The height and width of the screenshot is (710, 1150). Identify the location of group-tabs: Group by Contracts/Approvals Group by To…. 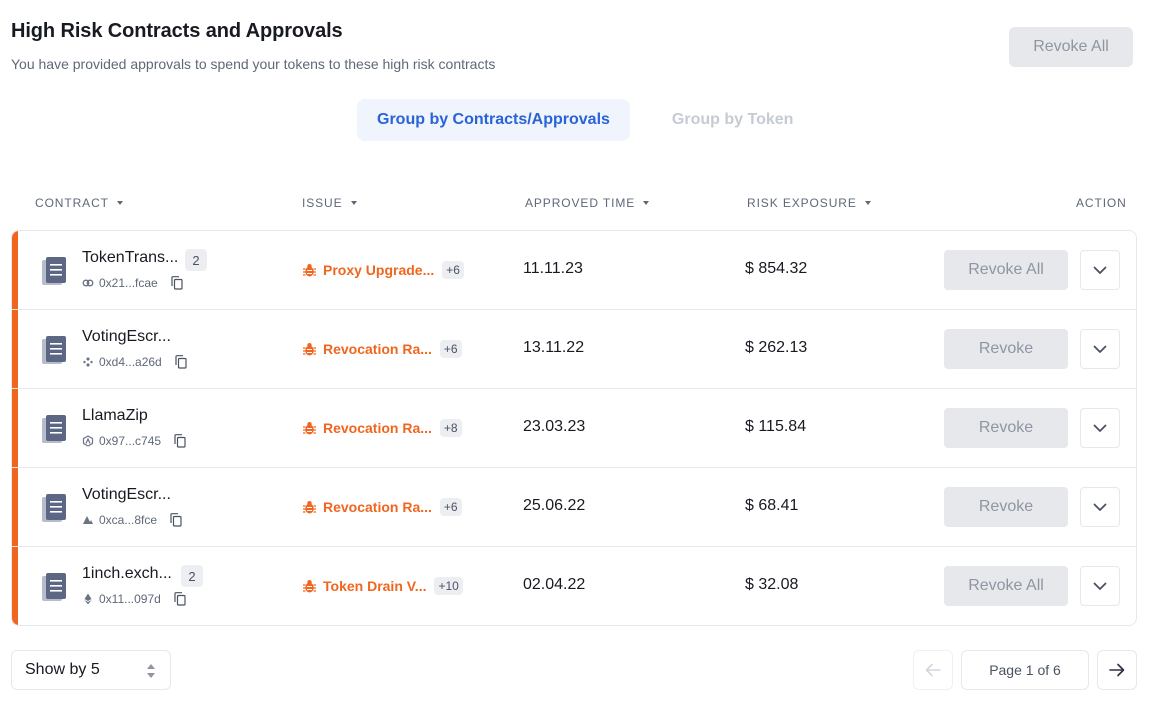
(585, 120).